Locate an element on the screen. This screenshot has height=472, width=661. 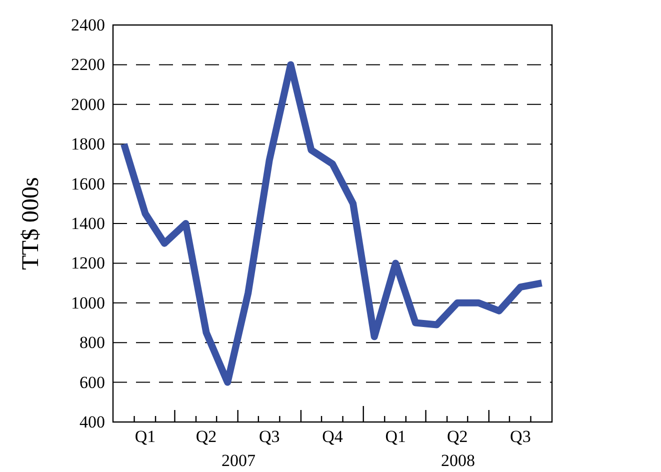
y-tick-label: 400 is located at coordinates (92, 422).